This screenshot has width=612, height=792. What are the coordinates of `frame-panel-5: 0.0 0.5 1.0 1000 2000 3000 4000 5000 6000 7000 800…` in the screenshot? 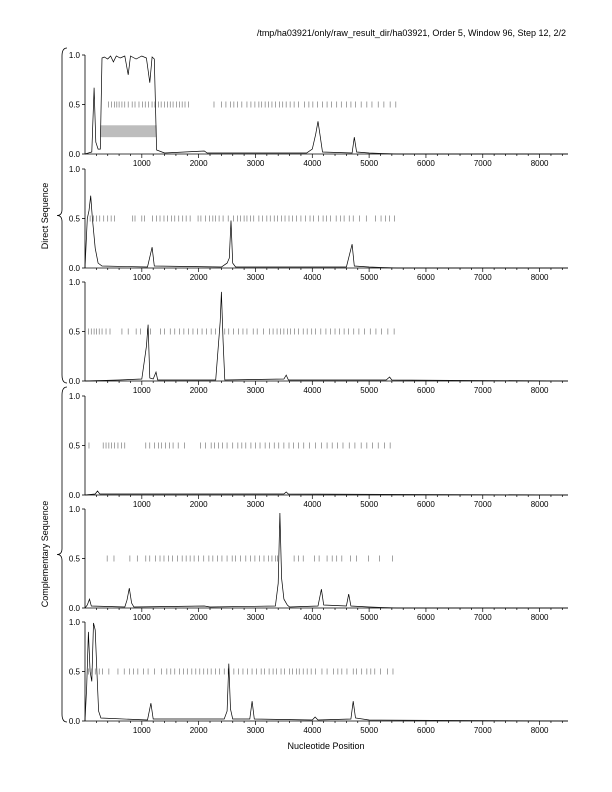 It's located at (318, 563).